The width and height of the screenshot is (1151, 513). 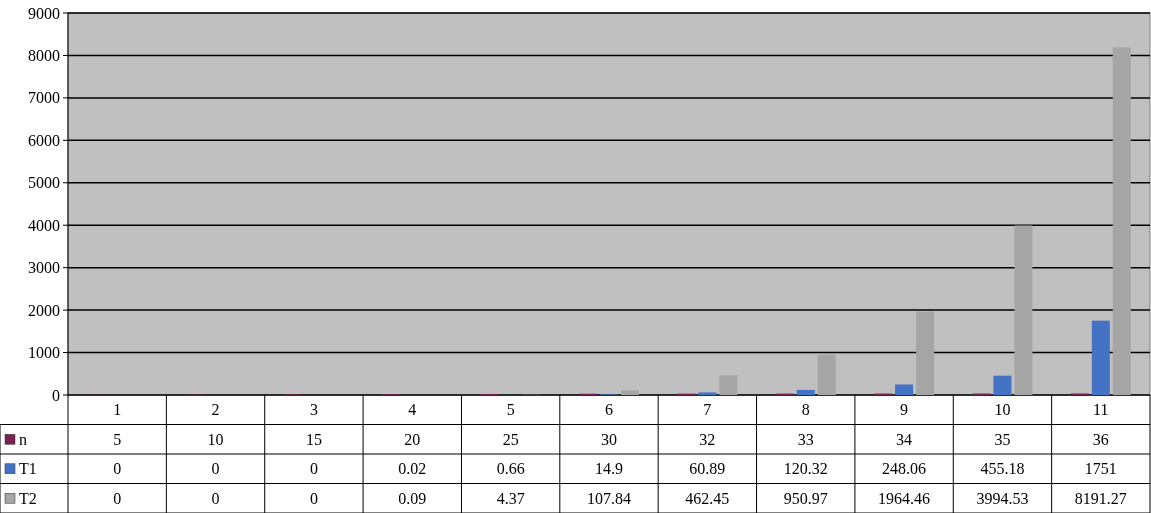 What do you see at coordinates (117, 439) in the screenshot?
I see `data-label: 5` at bounding box center [117, 439].